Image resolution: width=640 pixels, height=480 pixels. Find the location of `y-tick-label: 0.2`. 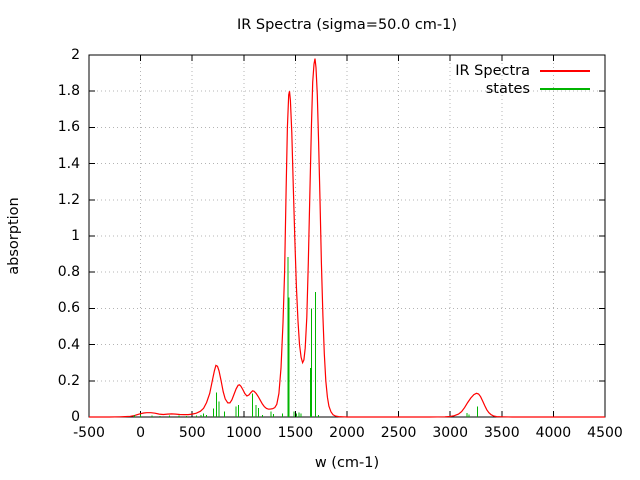

y-tick-label: 0.2 is located at coordinates (68, 380).